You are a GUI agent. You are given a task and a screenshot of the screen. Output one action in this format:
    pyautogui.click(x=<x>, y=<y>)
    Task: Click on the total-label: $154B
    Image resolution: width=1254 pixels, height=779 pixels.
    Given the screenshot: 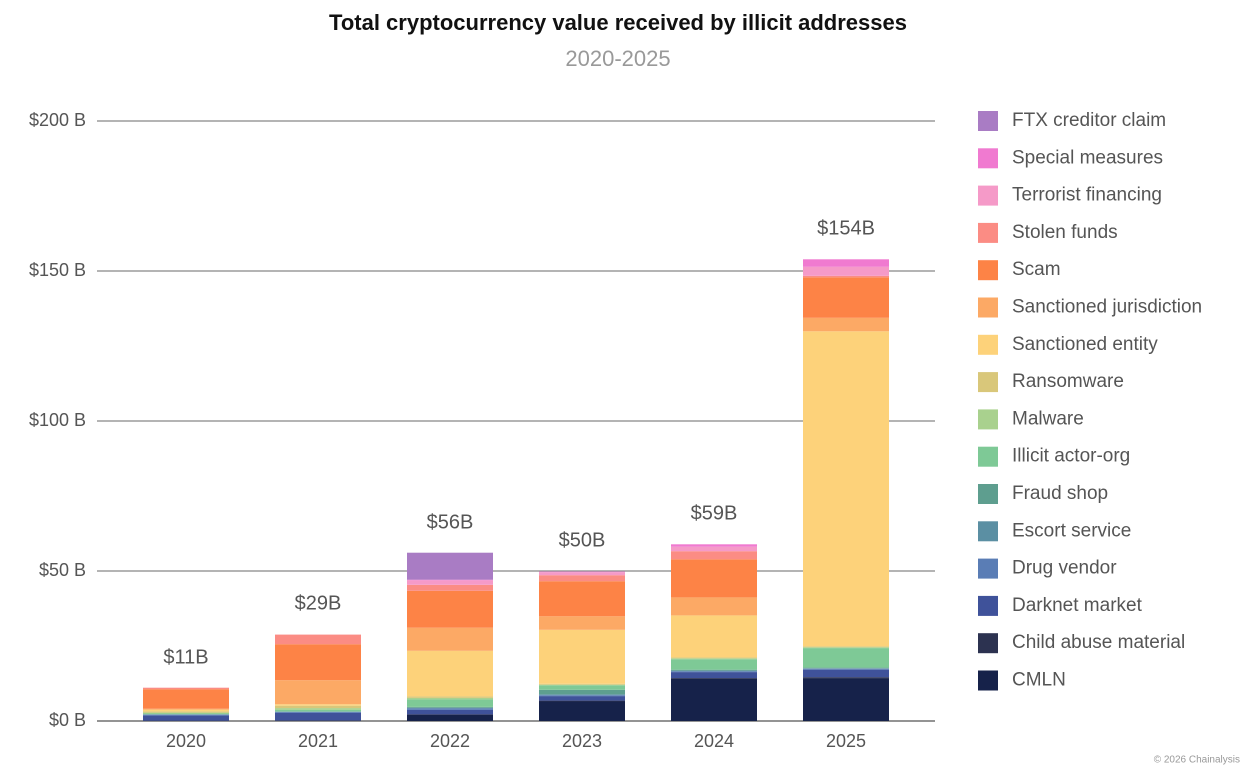 What is the action you would take?
    pyautogui.click(x=846, y=228)
    